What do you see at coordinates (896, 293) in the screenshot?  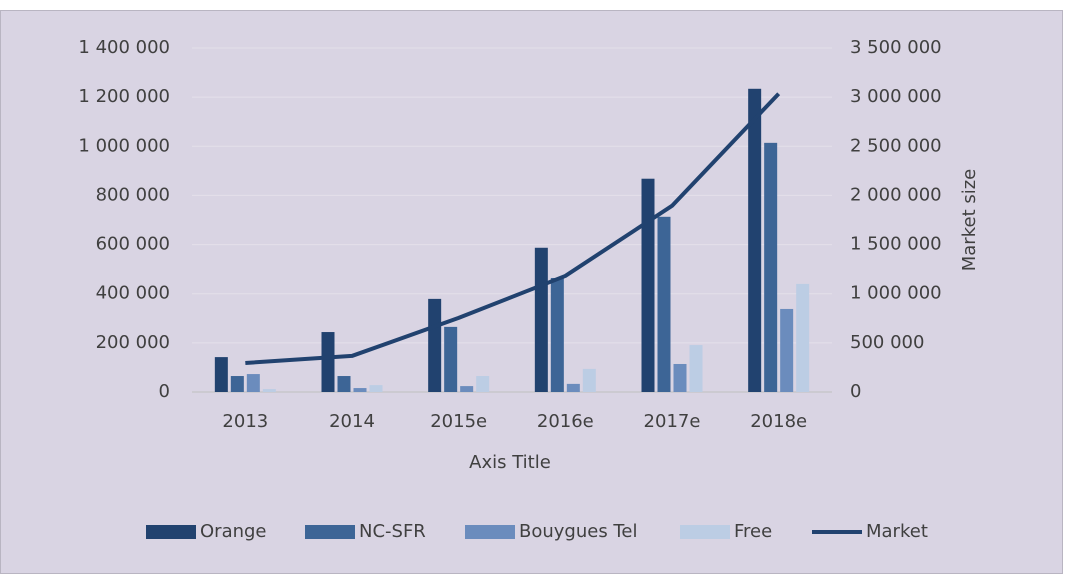 I see `y2-tick-label: 1 000 000` at bounding box center [896, 293].